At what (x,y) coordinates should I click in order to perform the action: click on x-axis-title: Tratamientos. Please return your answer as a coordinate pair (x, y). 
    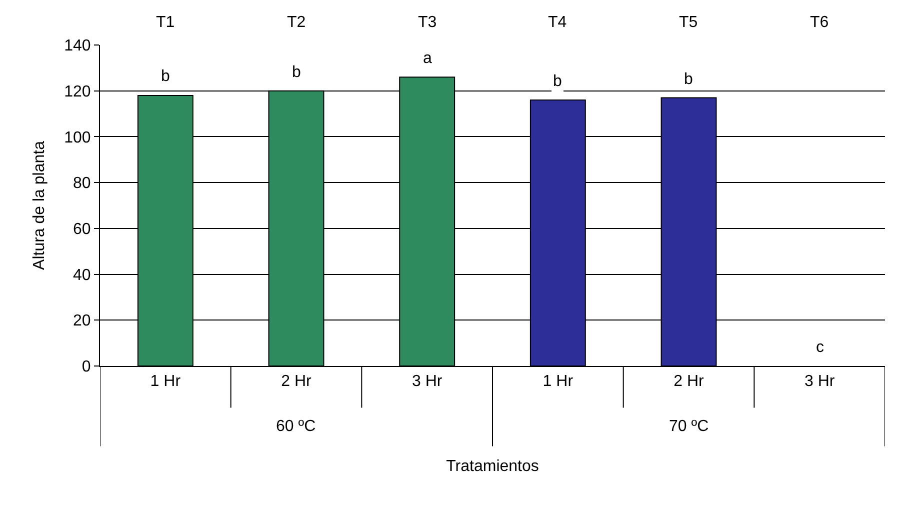
    Looking at the image, I should click on (492, 466).